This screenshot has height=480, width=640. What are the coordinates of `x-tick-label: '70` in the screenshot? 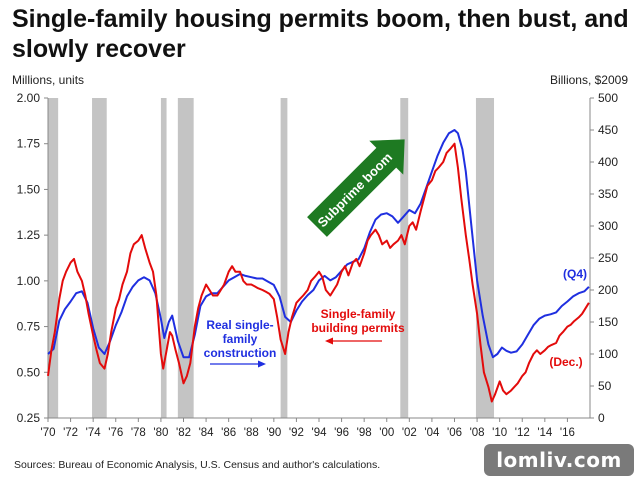 It's located at (48, 433).